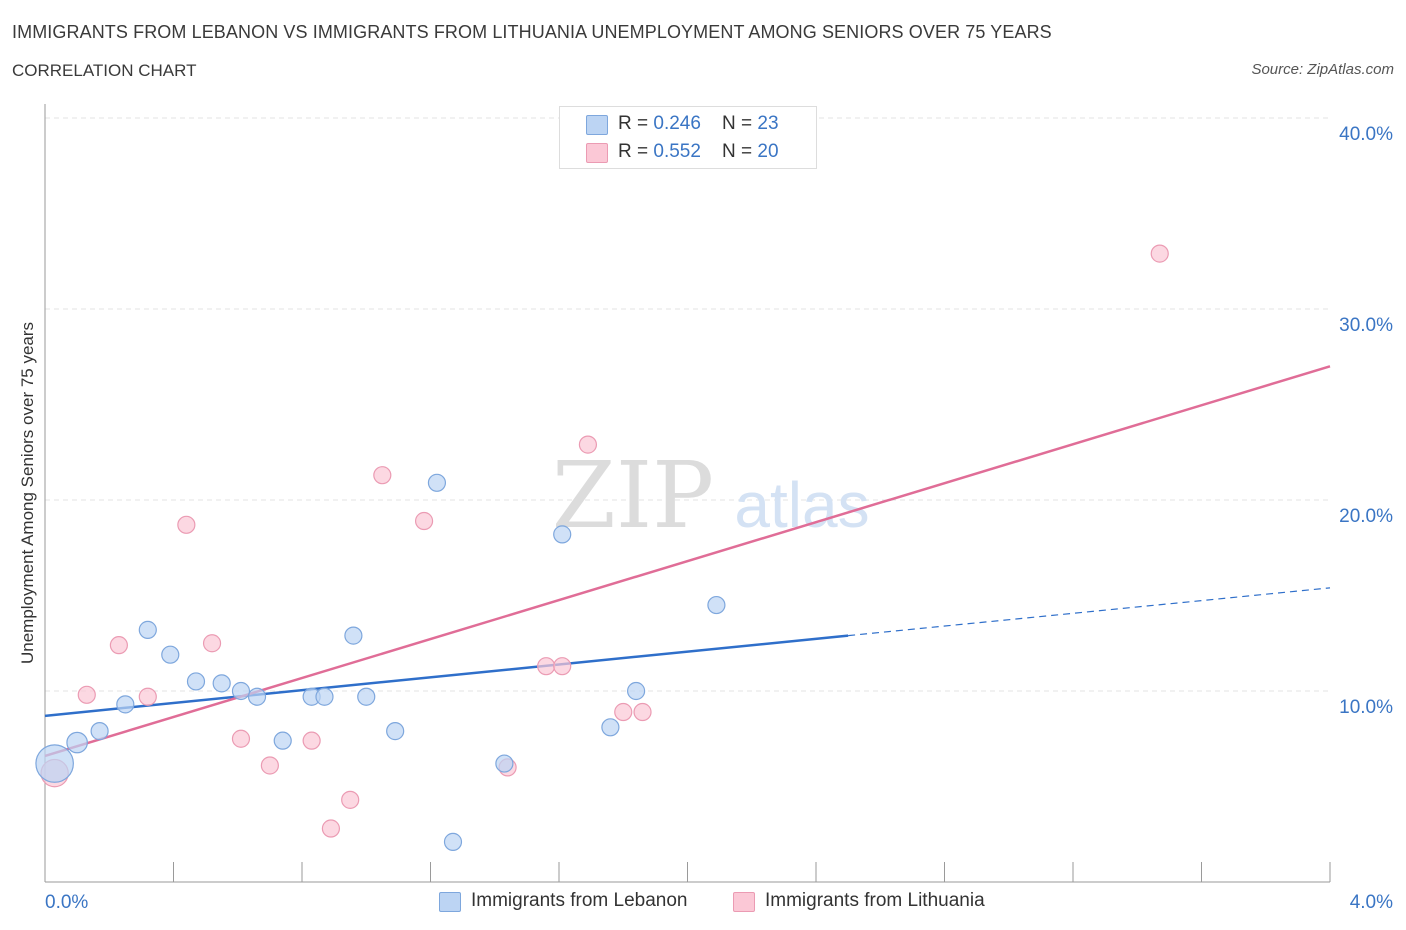 Image resolution: width=1406 pixels, height=930 pixels. Describe the element at coordinates (446, 676) in the screenshot. I see `trend-line-lebanon` at that location.